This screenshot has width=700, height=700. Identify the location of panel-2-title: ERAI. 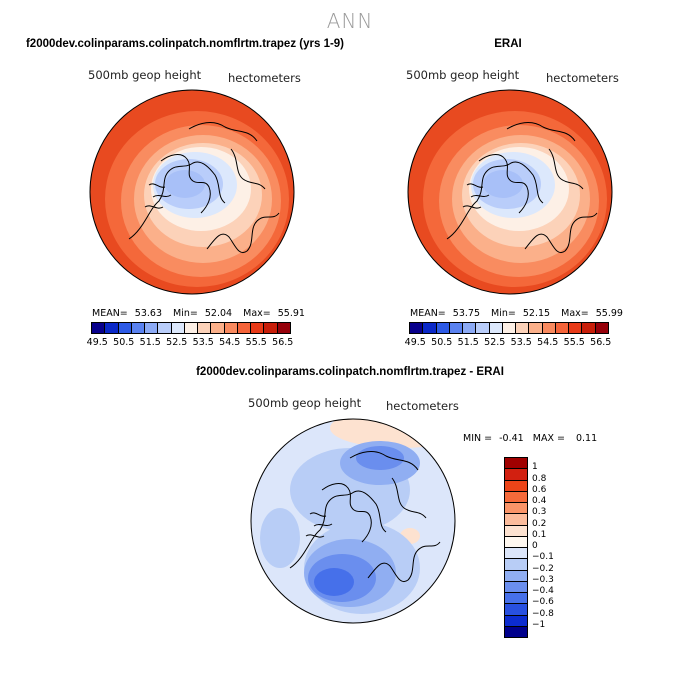
(508, 44).